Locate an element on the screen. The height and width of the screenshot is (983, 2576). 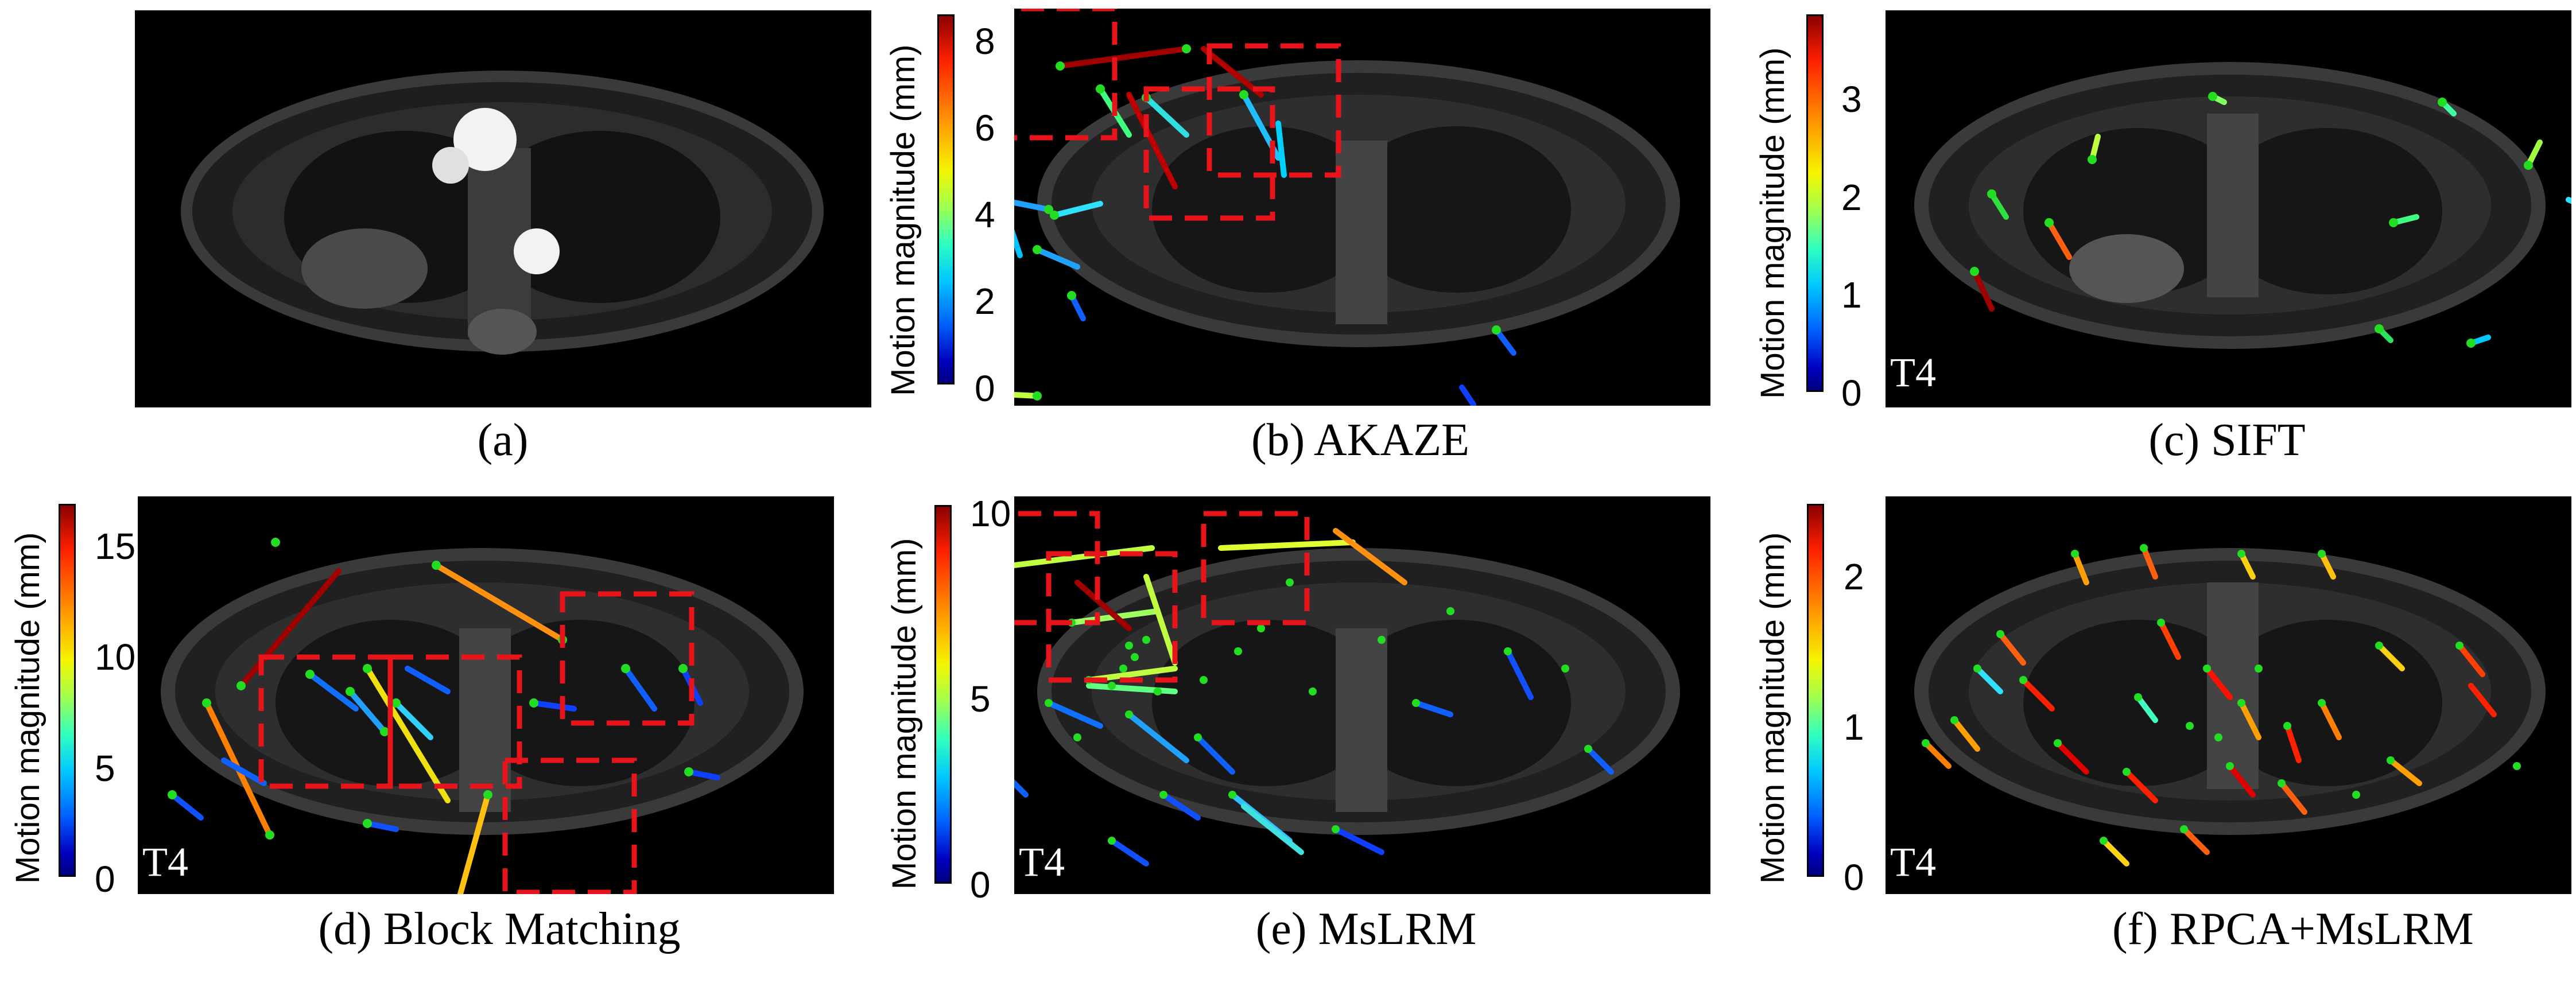
mri-image-d: T4 is located at coordinates (486, 695).